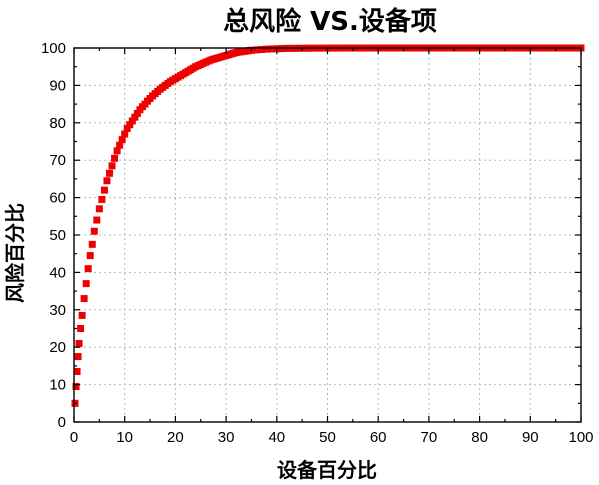 This screenshot has width=599, height=485. Describe the element at coordinates (57, 235) in the screenshot. I see `y-tick-label-50: 50` at that location.